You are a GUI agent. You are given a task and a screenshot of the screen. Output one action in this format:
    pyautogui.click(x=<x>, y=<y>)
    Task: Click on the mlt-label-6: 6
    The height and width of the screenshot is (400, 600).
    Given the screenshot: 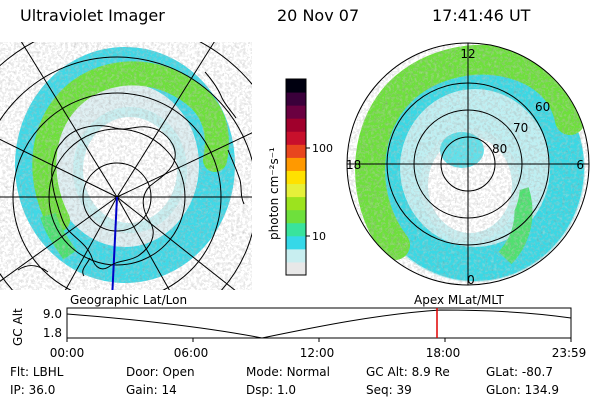 What is the action you would take?
    pyautogui.click(x=580, y=165)
    